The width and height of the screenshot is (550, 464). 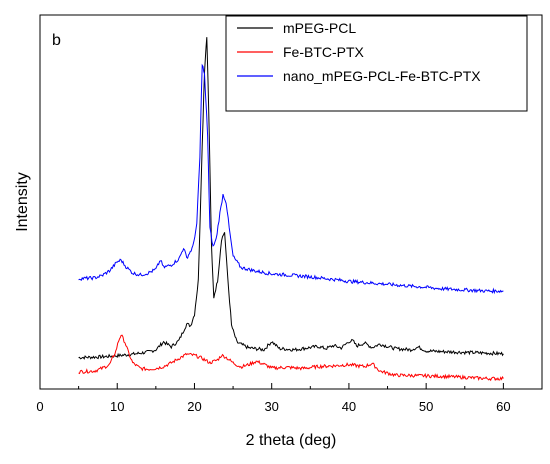 What do you see at coordinates (56, 40) in the screenshot?
I see `panel-label: b` at bounding box center [56, 40].